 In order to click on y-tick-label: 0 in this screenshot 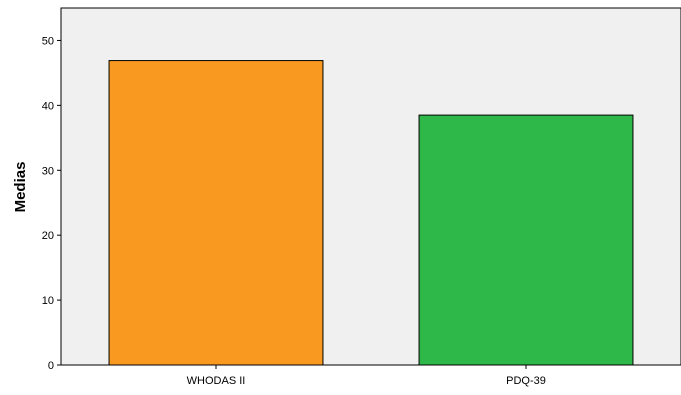, I will do `click(51, 366)`.